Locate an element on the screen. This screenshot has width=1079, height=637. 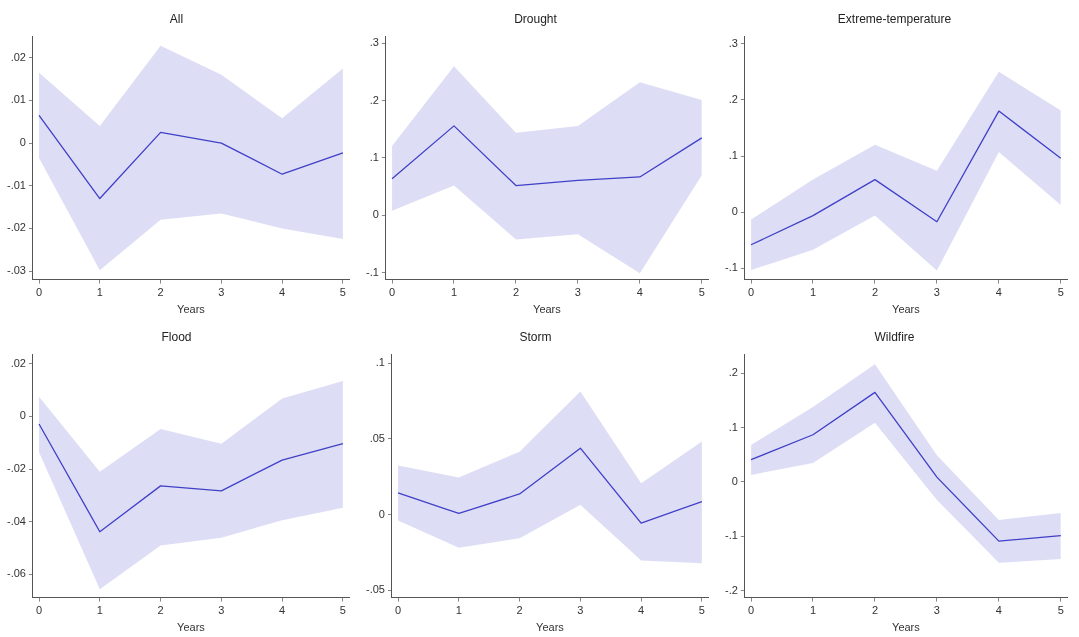
chart-title: All is located at coordinates (176, 18).